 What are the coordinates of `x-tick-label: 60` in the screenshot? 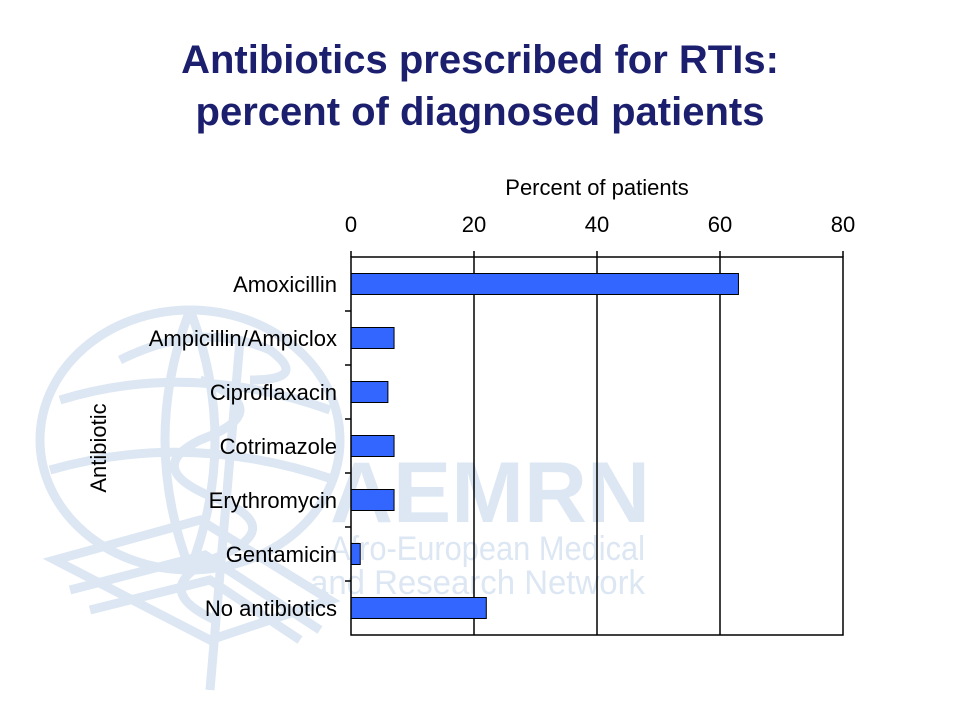 It's located at (720, 224).